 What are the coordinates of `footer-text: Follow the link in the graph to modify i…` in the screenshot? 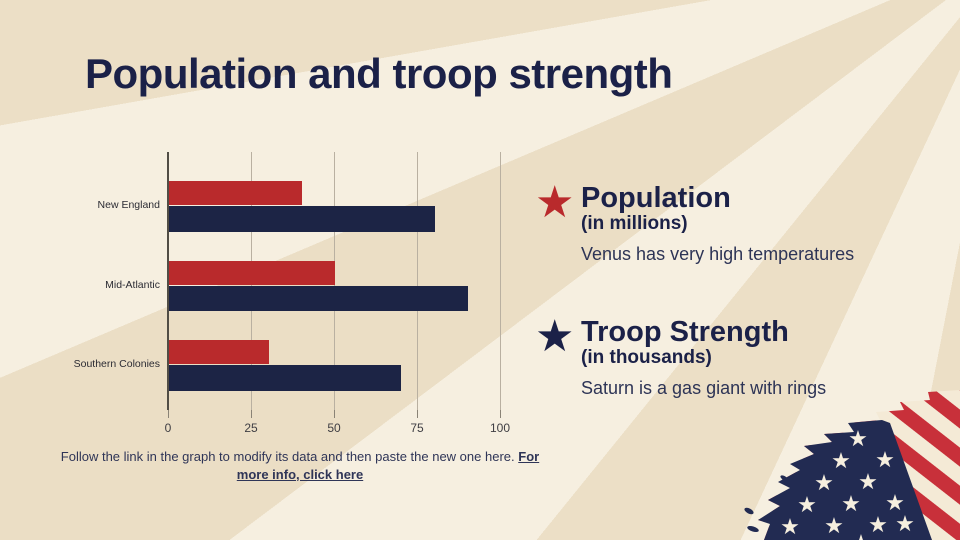 It's located at (287, 456).